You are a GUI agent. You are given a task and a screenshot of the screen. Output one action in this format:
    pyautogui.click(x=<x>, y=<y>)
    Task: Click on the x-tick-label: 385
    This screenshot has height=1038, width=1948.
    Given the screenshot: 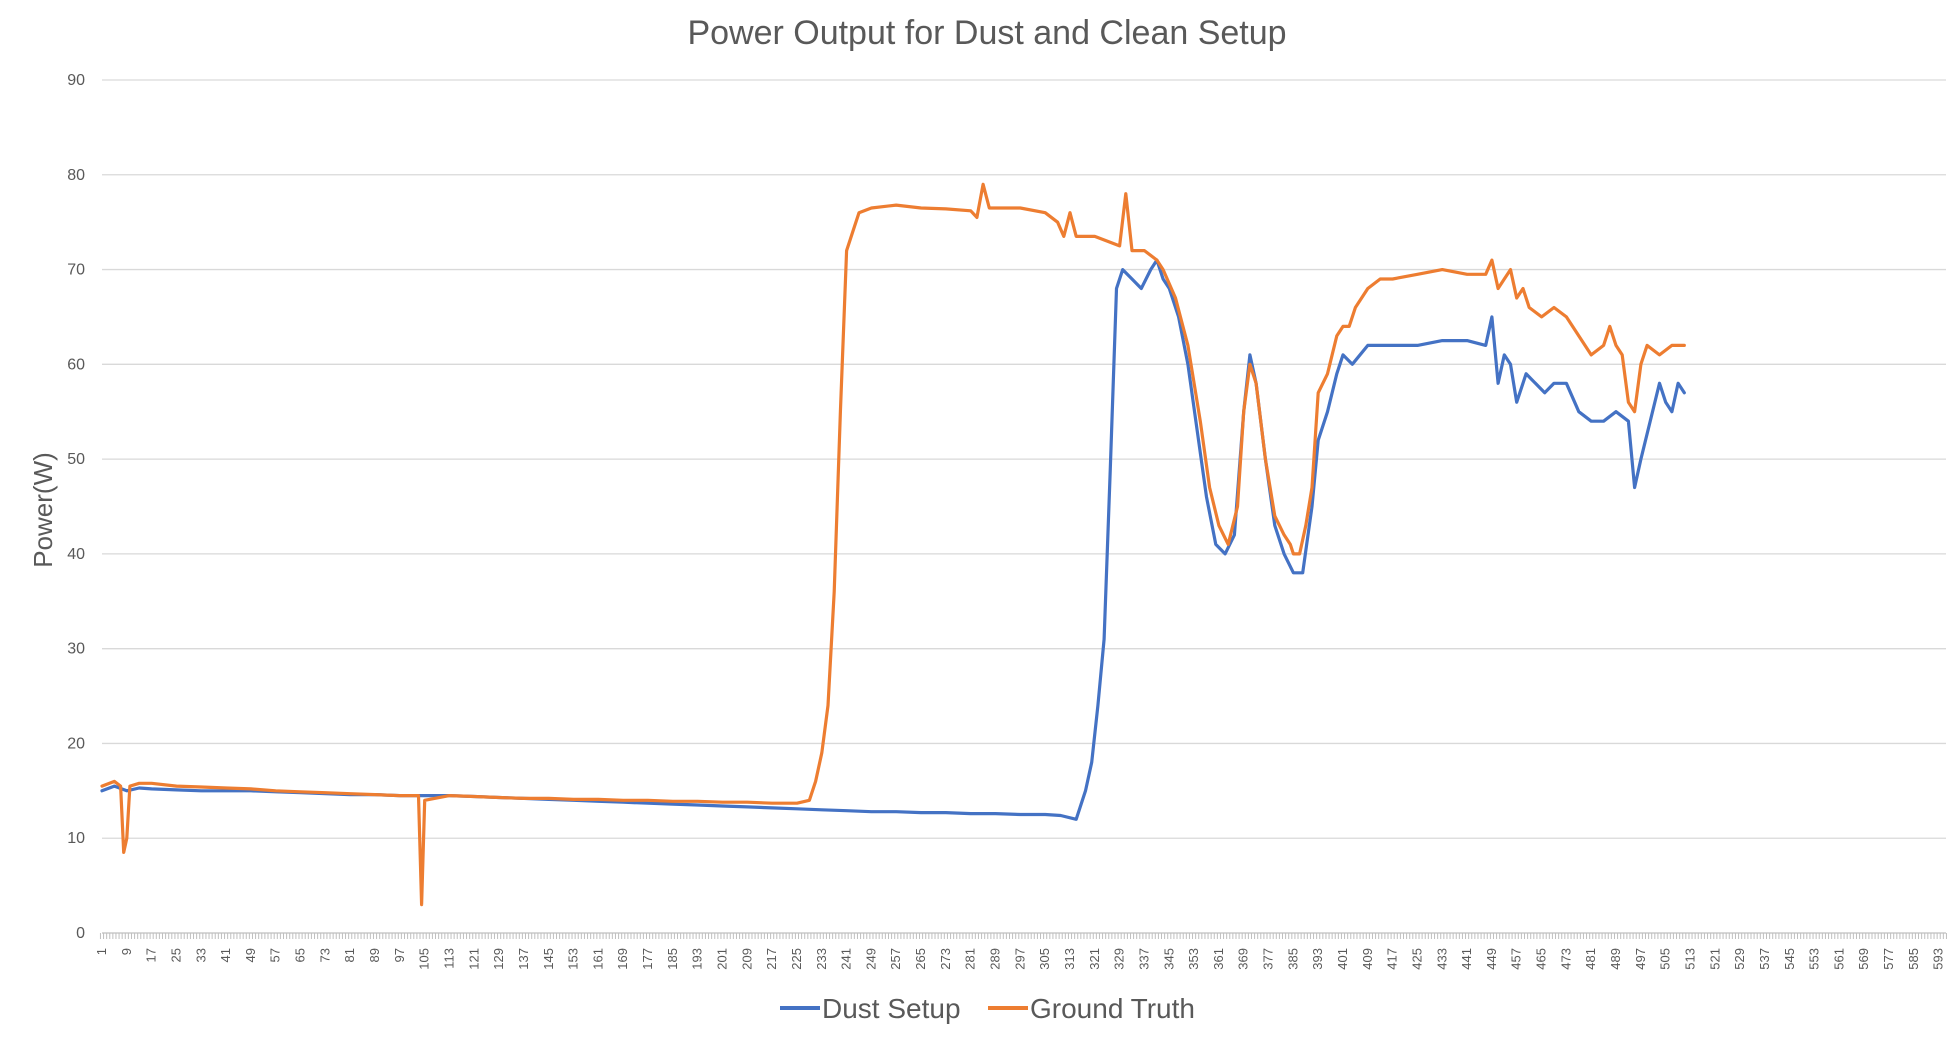 What is the action you would take?
    pyautogui.click(x=1292, y=959)
    